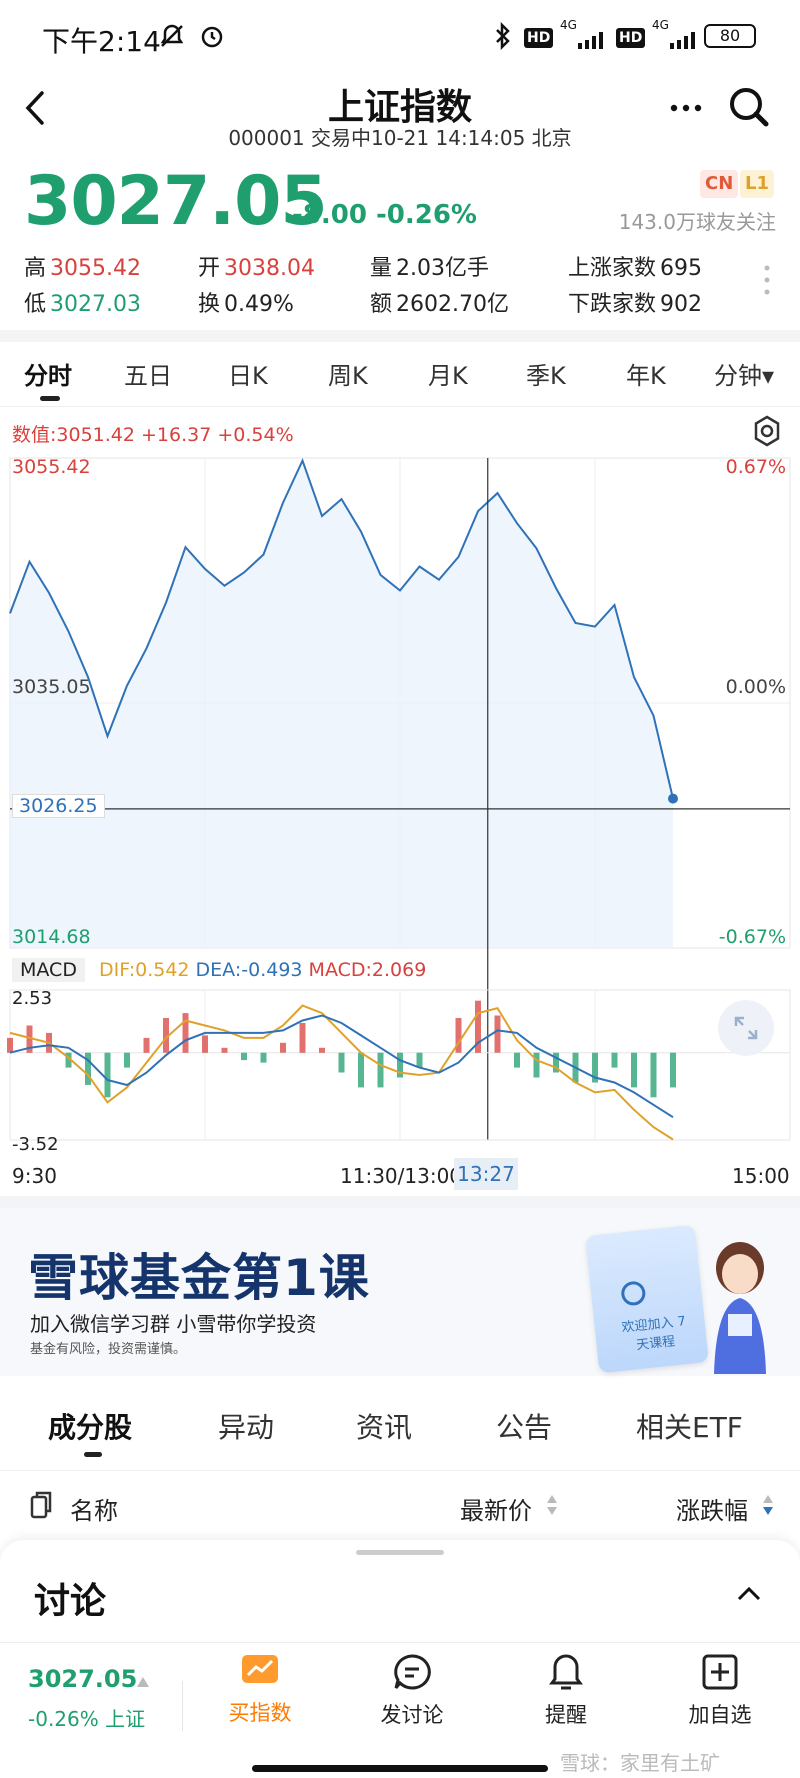  I want to click on stat-amount-label: 额, so click(381, 304).